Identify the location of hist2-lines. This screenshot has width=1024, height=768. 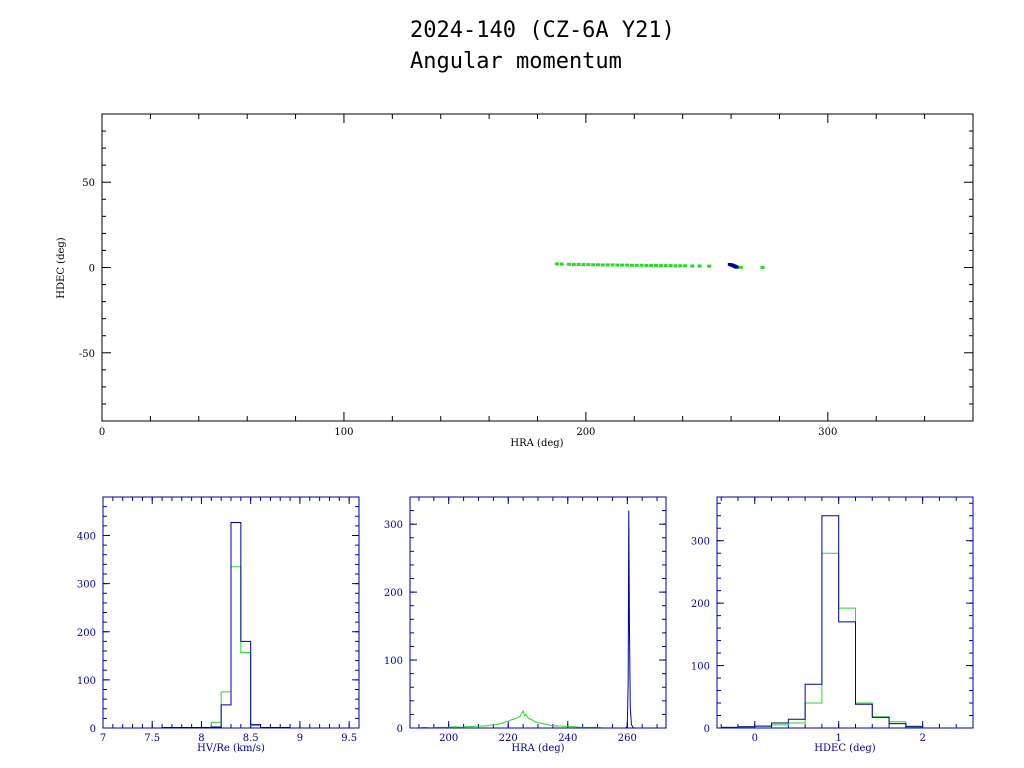
(538, 619).